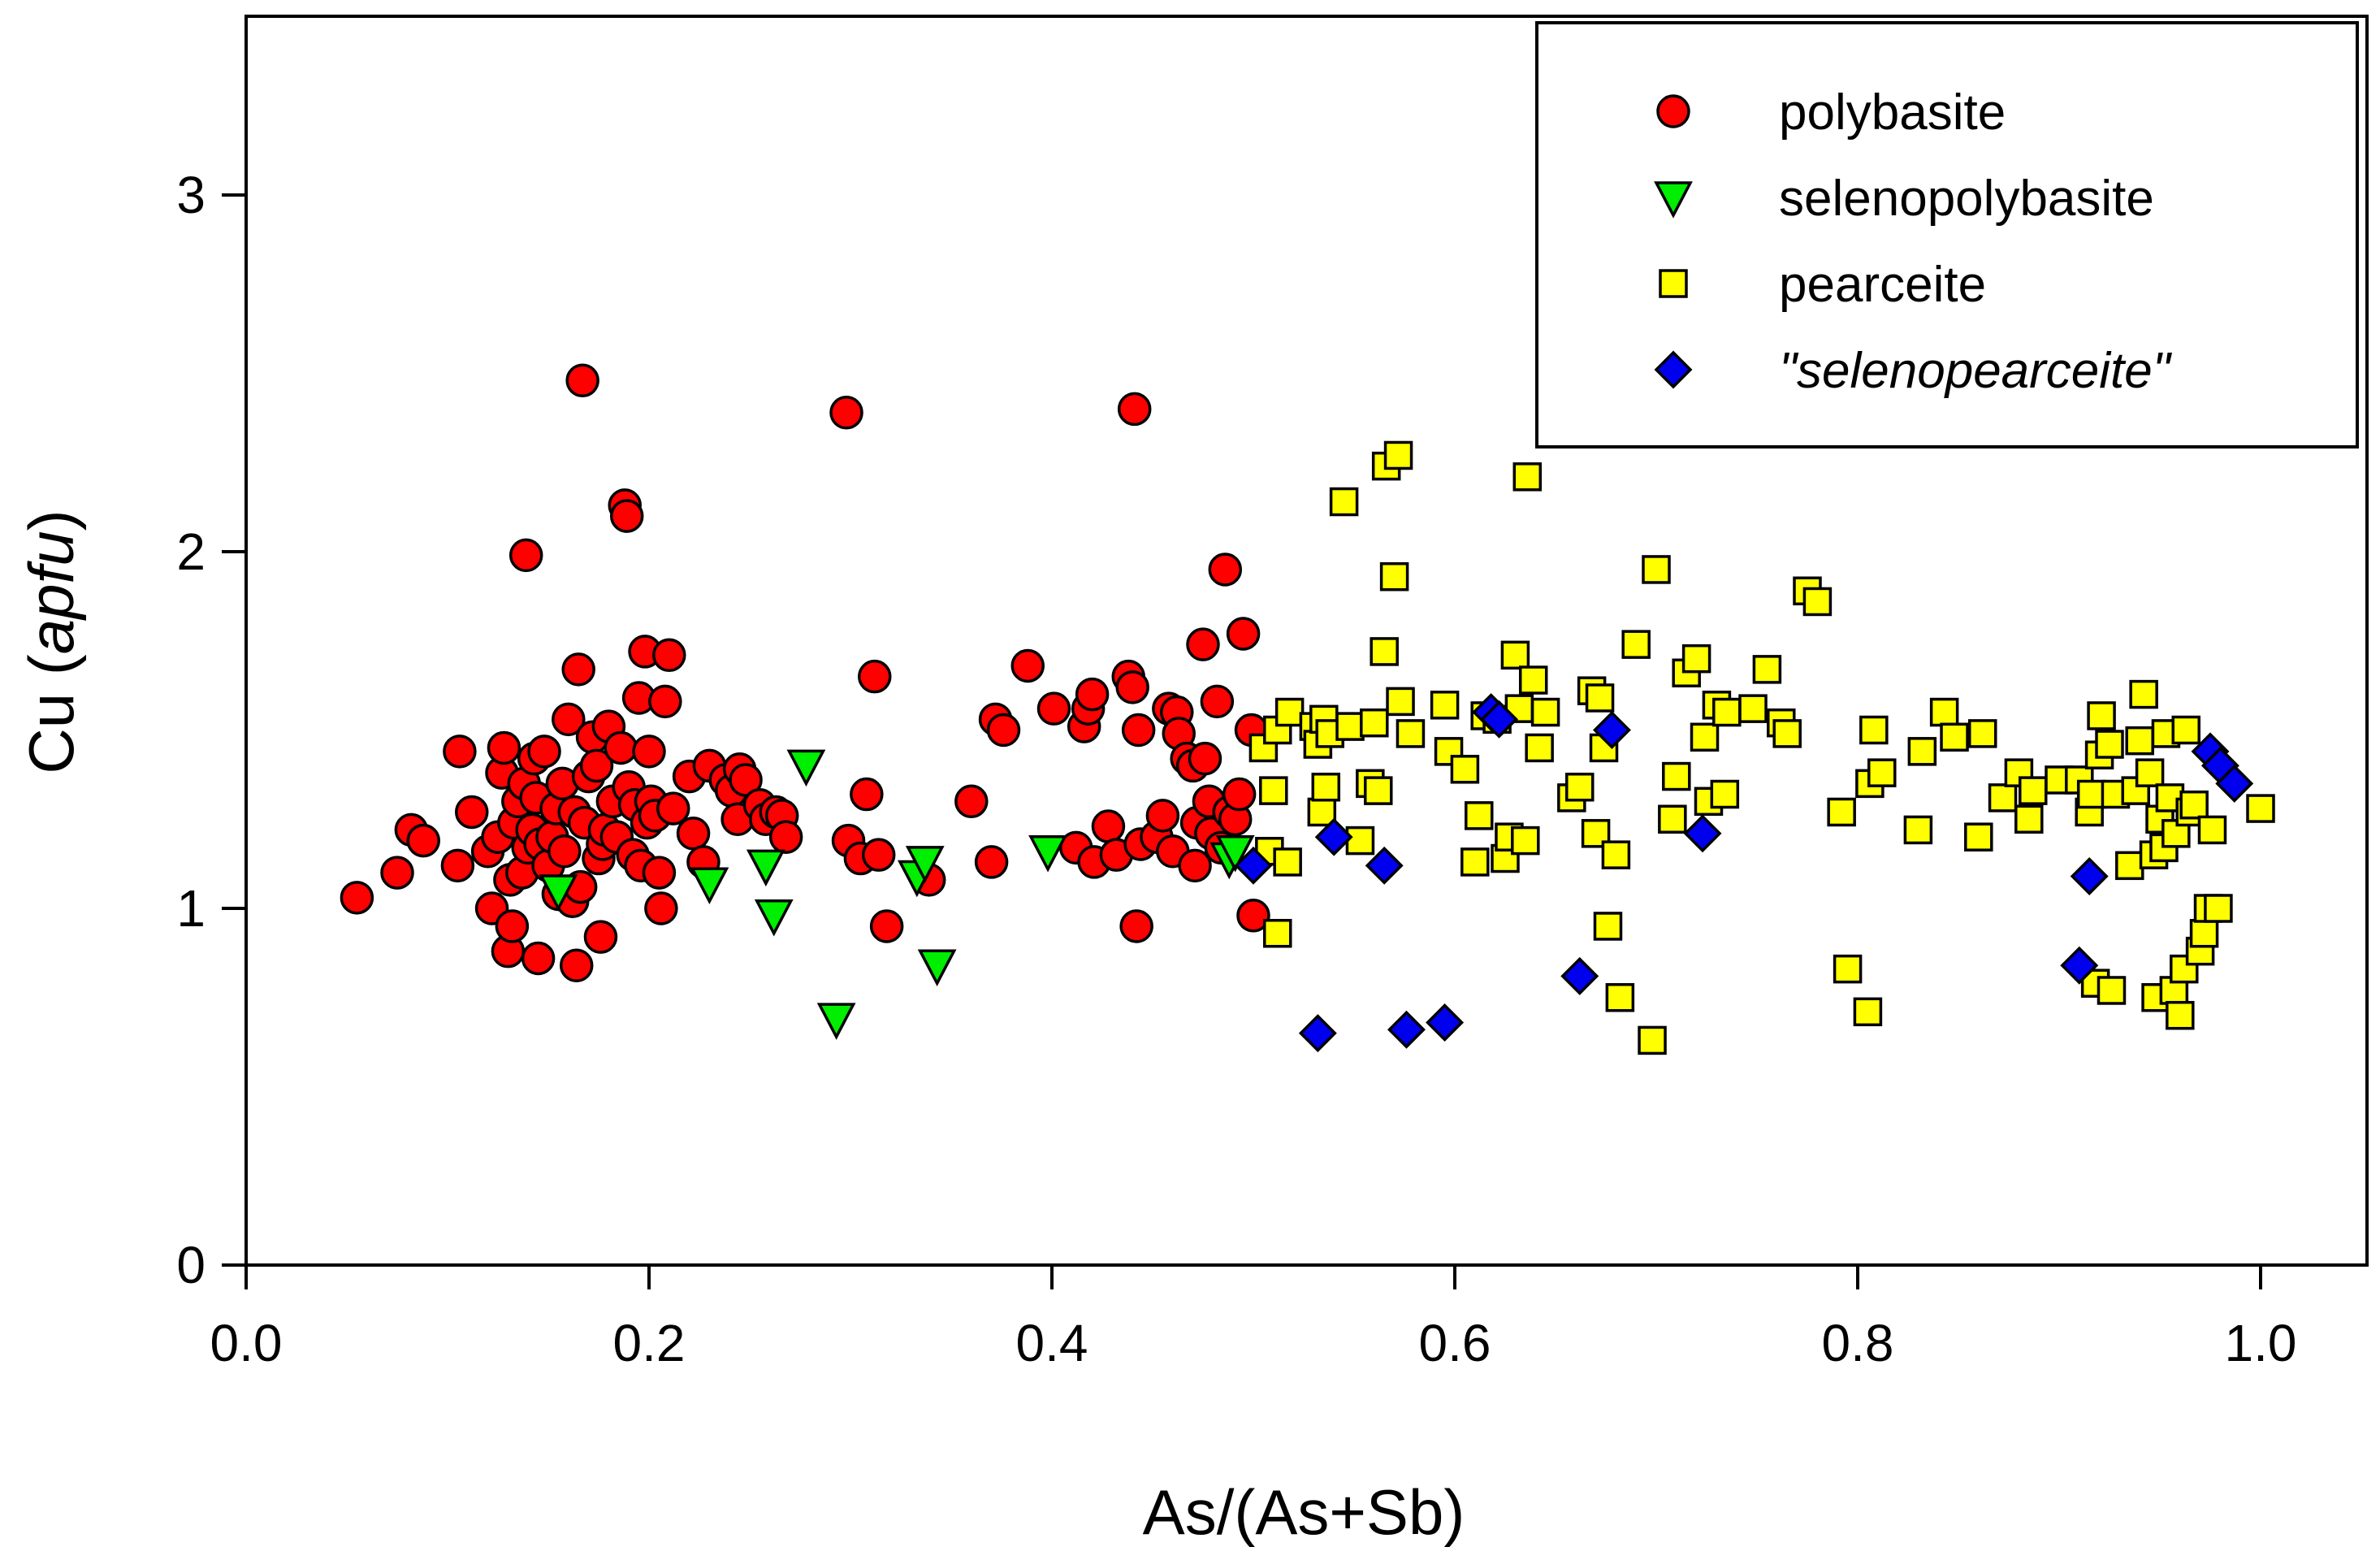 This screenshot has width=2380, height=1560. Describe the element at coordinates (51, 592) in the screenshot. I see `y-axis-title-italic: apfu` at that location.